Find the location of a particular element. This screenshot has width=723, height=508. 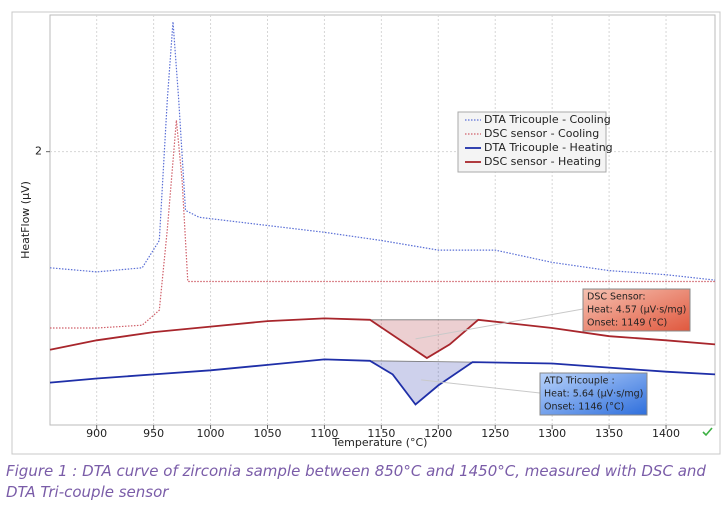

annotation-text: Onset: 1149 (°C) is located at coordinates (627, 323).